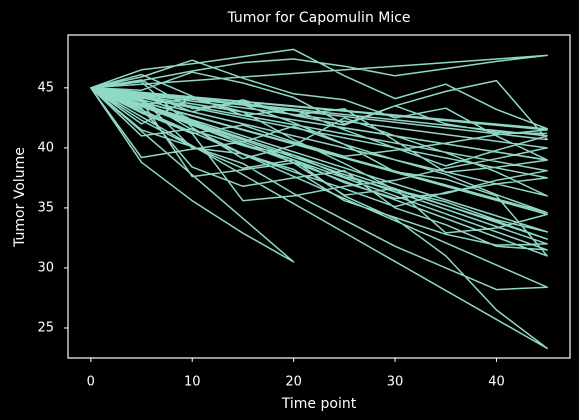 This screenshot has width=579, height=420. Describe the element at coordinates (318, 18) in the screenshot. I see `chart-title: Tumor for Capomulin Mice` at that location.